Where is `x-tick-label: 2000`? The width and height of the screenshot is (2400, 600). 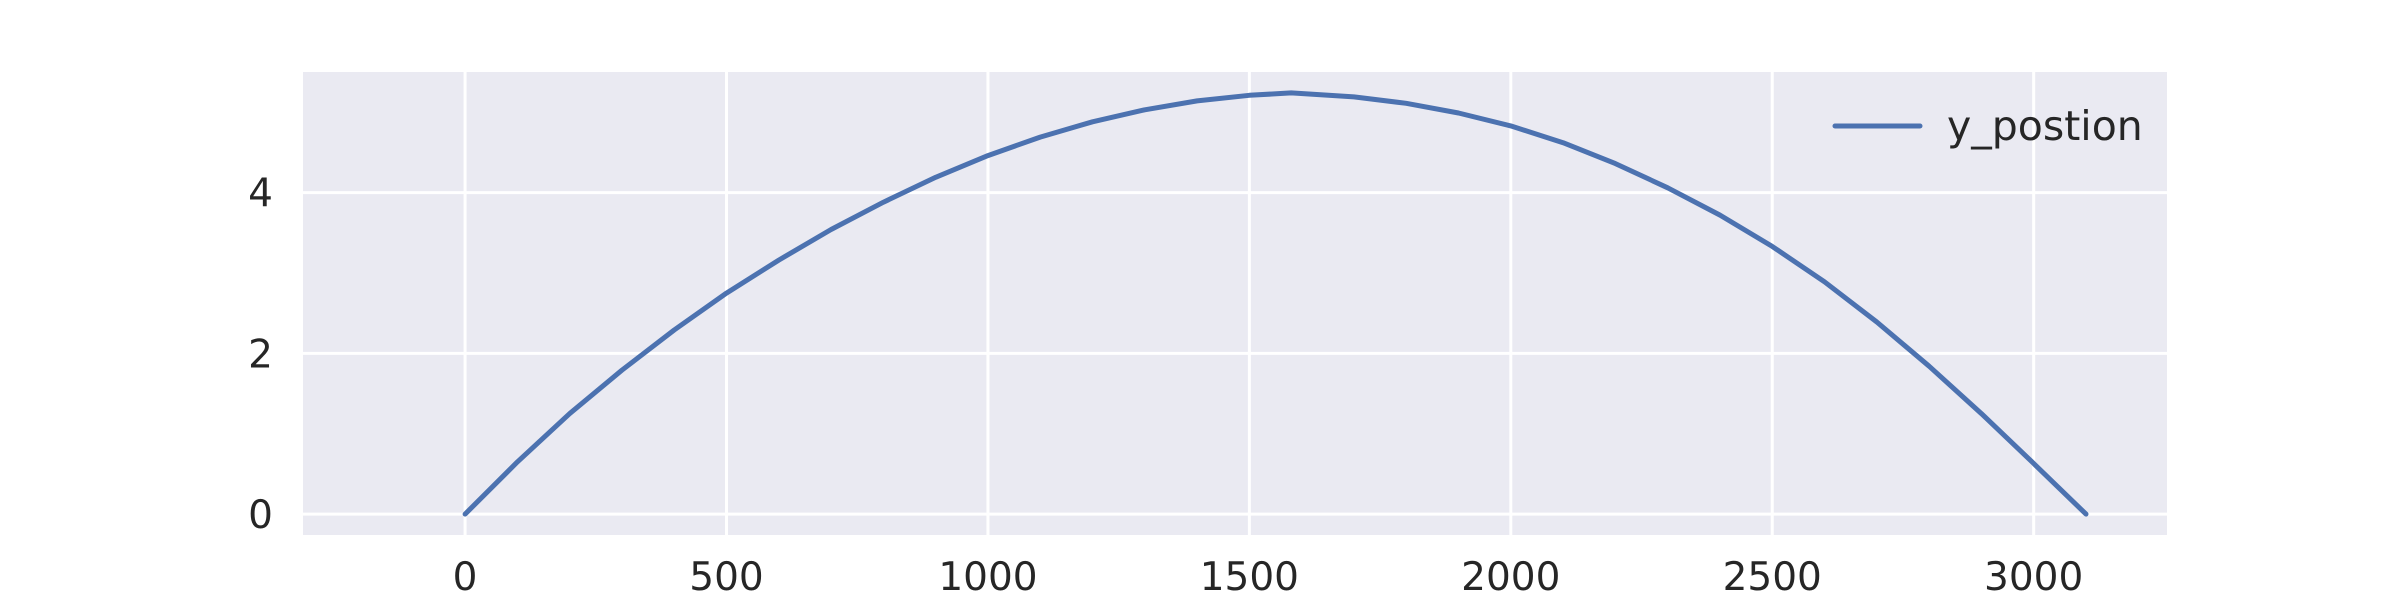 x-tick-label: 2000 is located at coordinates (1510, 577).